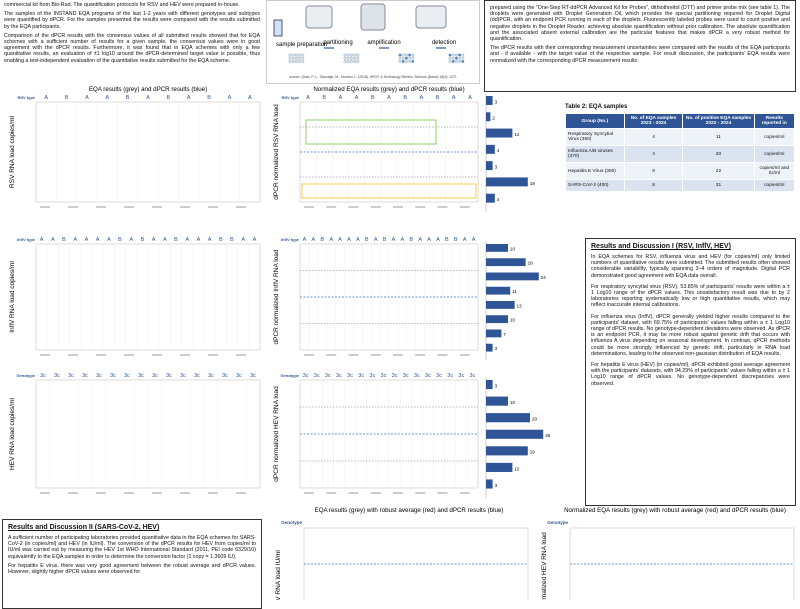  I want to click on bar-label: 24, so click(544, 277).